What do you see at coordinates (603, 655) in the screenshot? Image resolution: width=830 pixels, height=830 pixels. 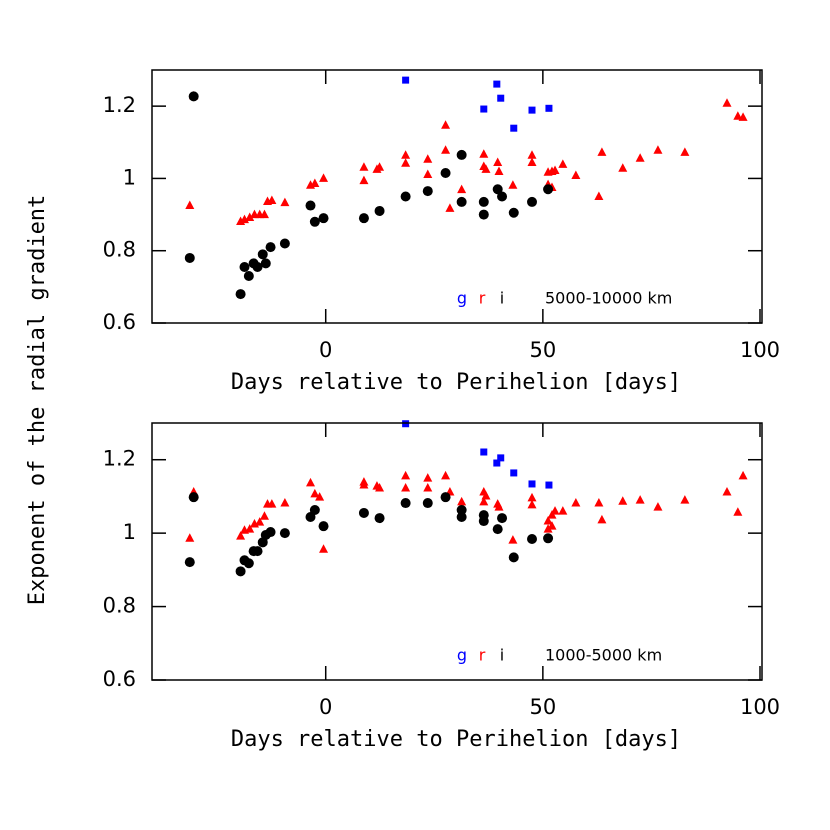 I see `annotation: 1000-5000 km` at bounding box center [603, 655].